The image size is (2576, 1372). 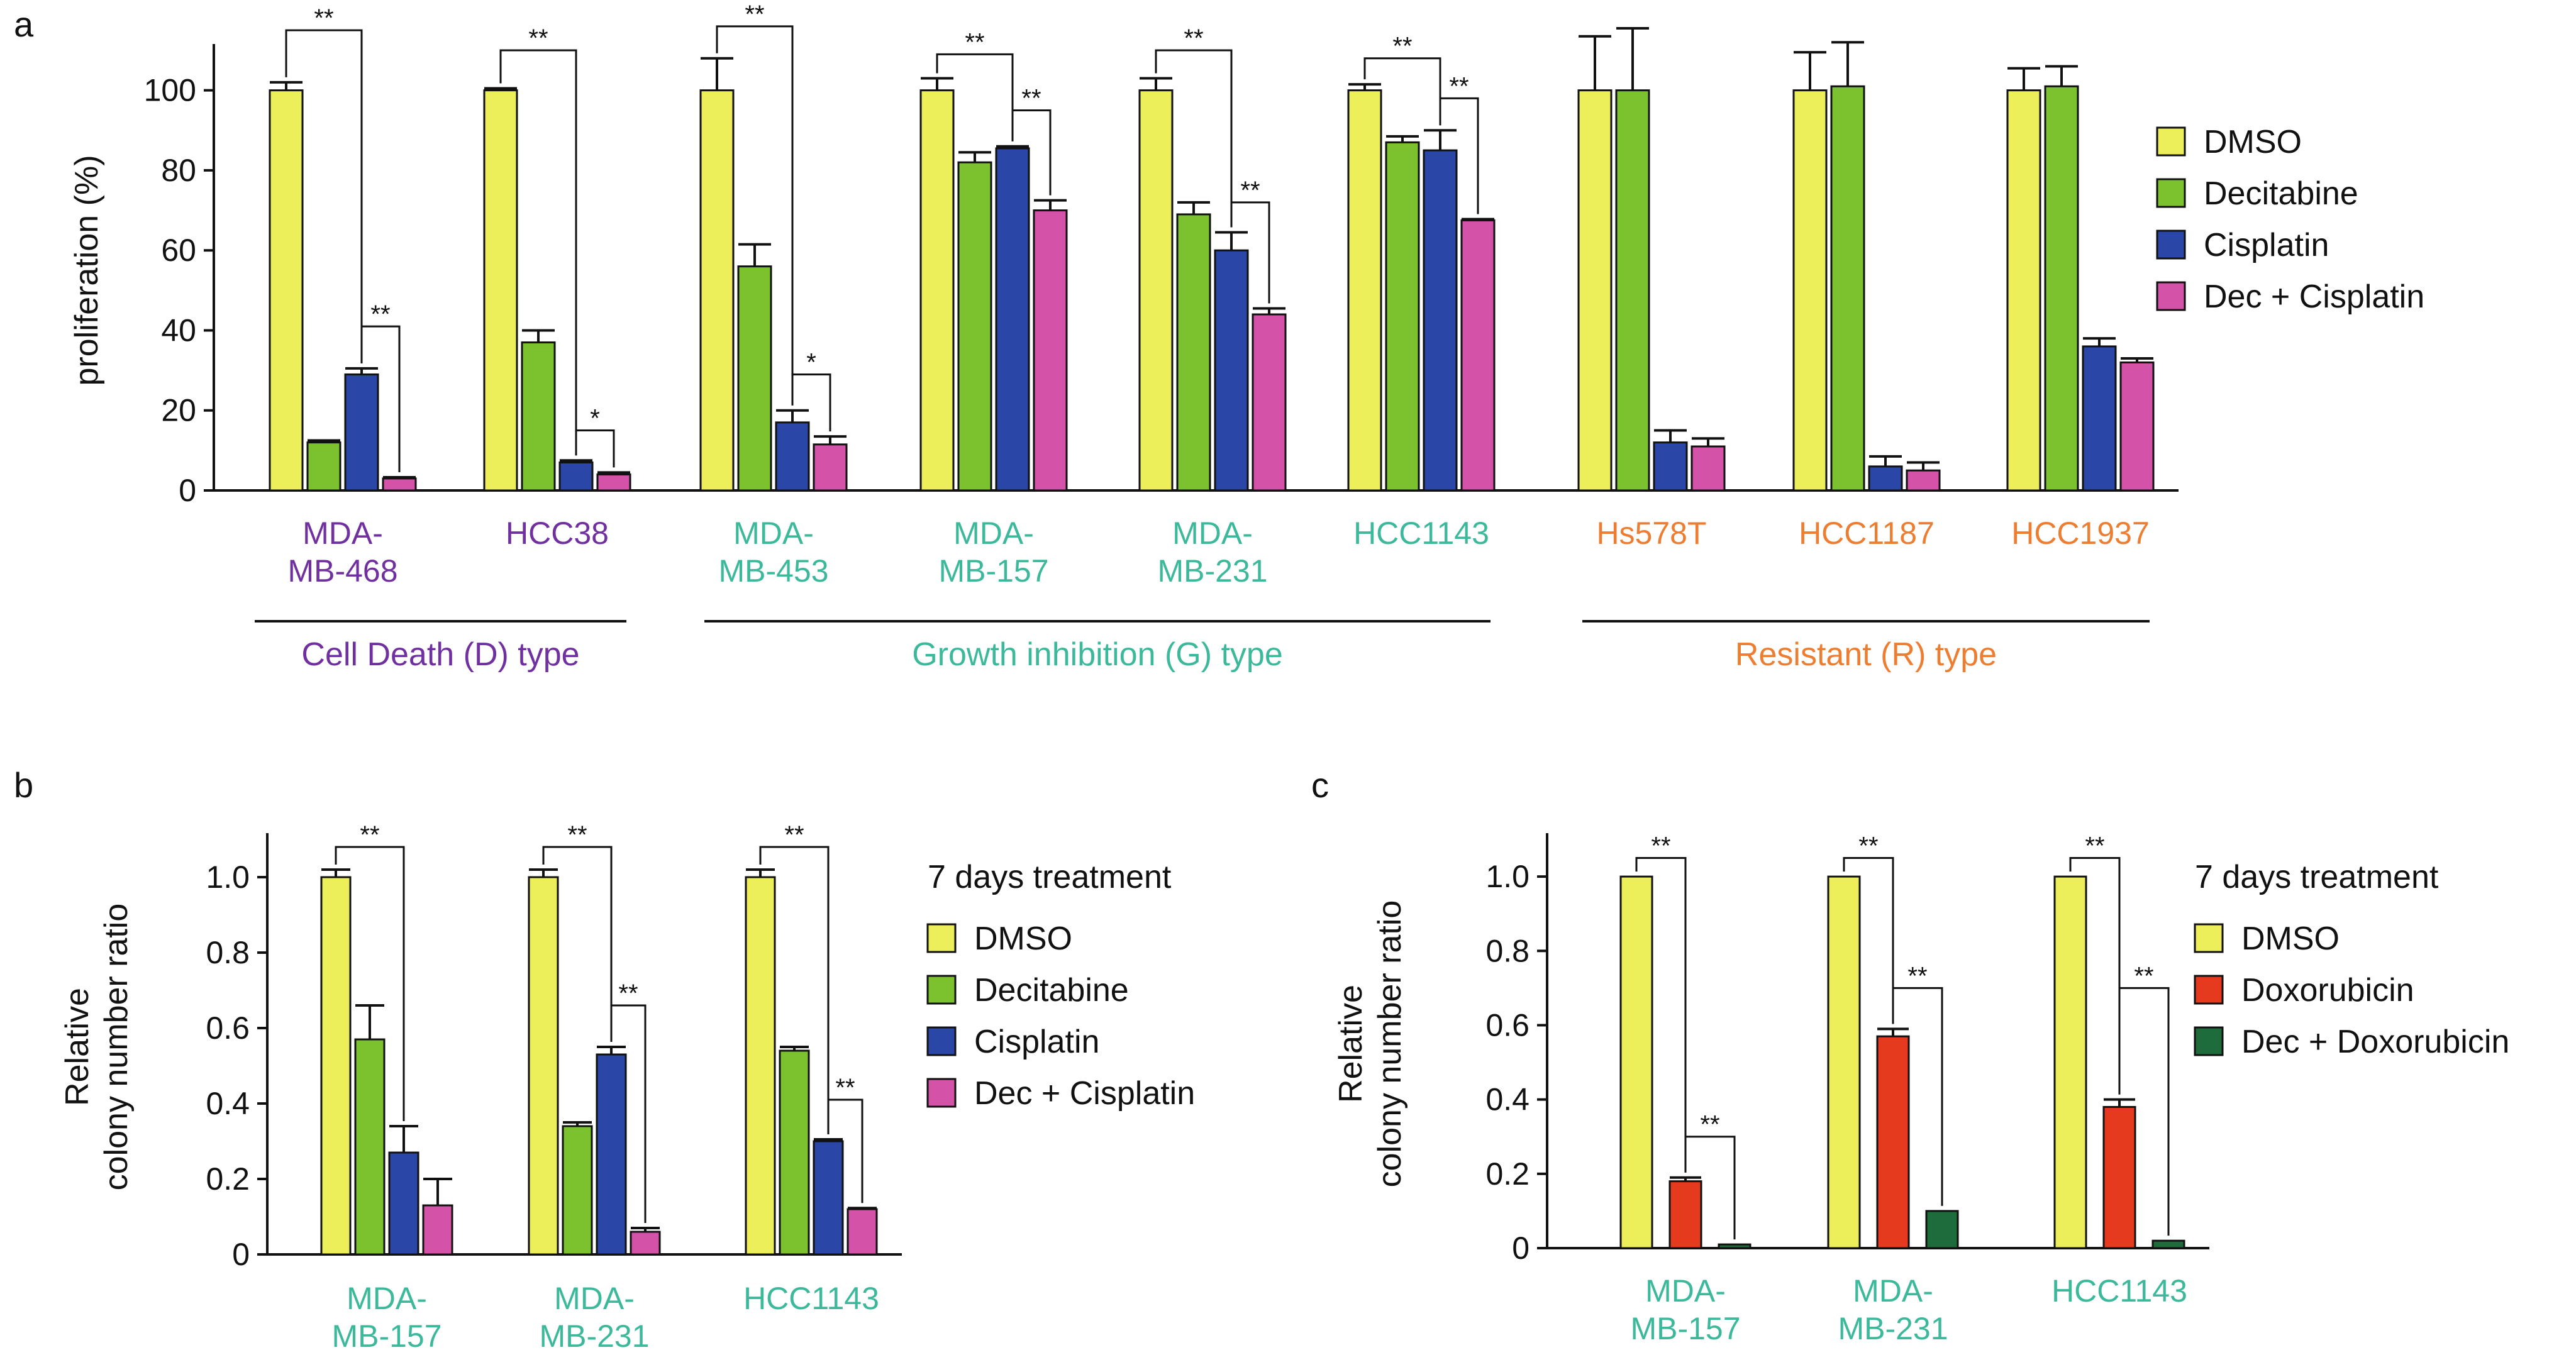 I want to click on y-tick-label: 1.0, so click(x=228, y=878).